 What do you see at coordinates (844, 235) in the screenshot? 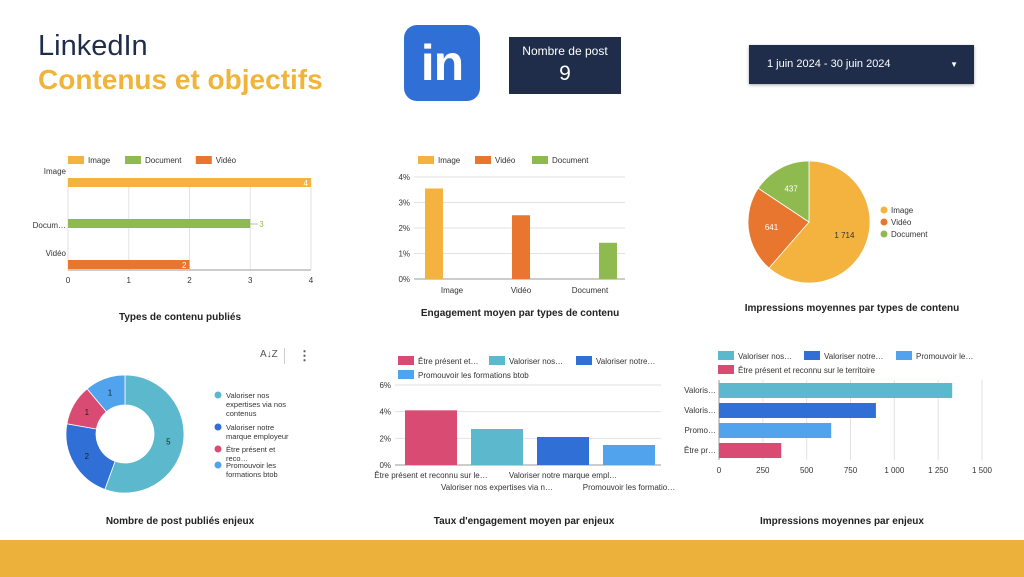
I see `c3-value-label: 1 714` at bounding box center [844, 235].